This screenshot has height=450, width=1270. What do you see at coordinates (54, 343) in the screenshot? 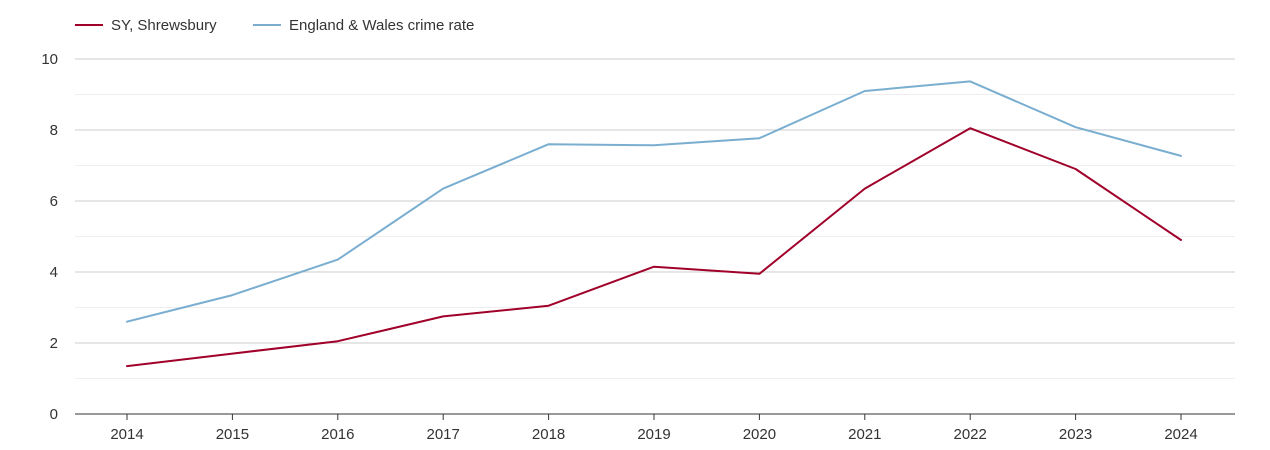
I see `y-tick-label: 2` at bounding box center [54, 343].